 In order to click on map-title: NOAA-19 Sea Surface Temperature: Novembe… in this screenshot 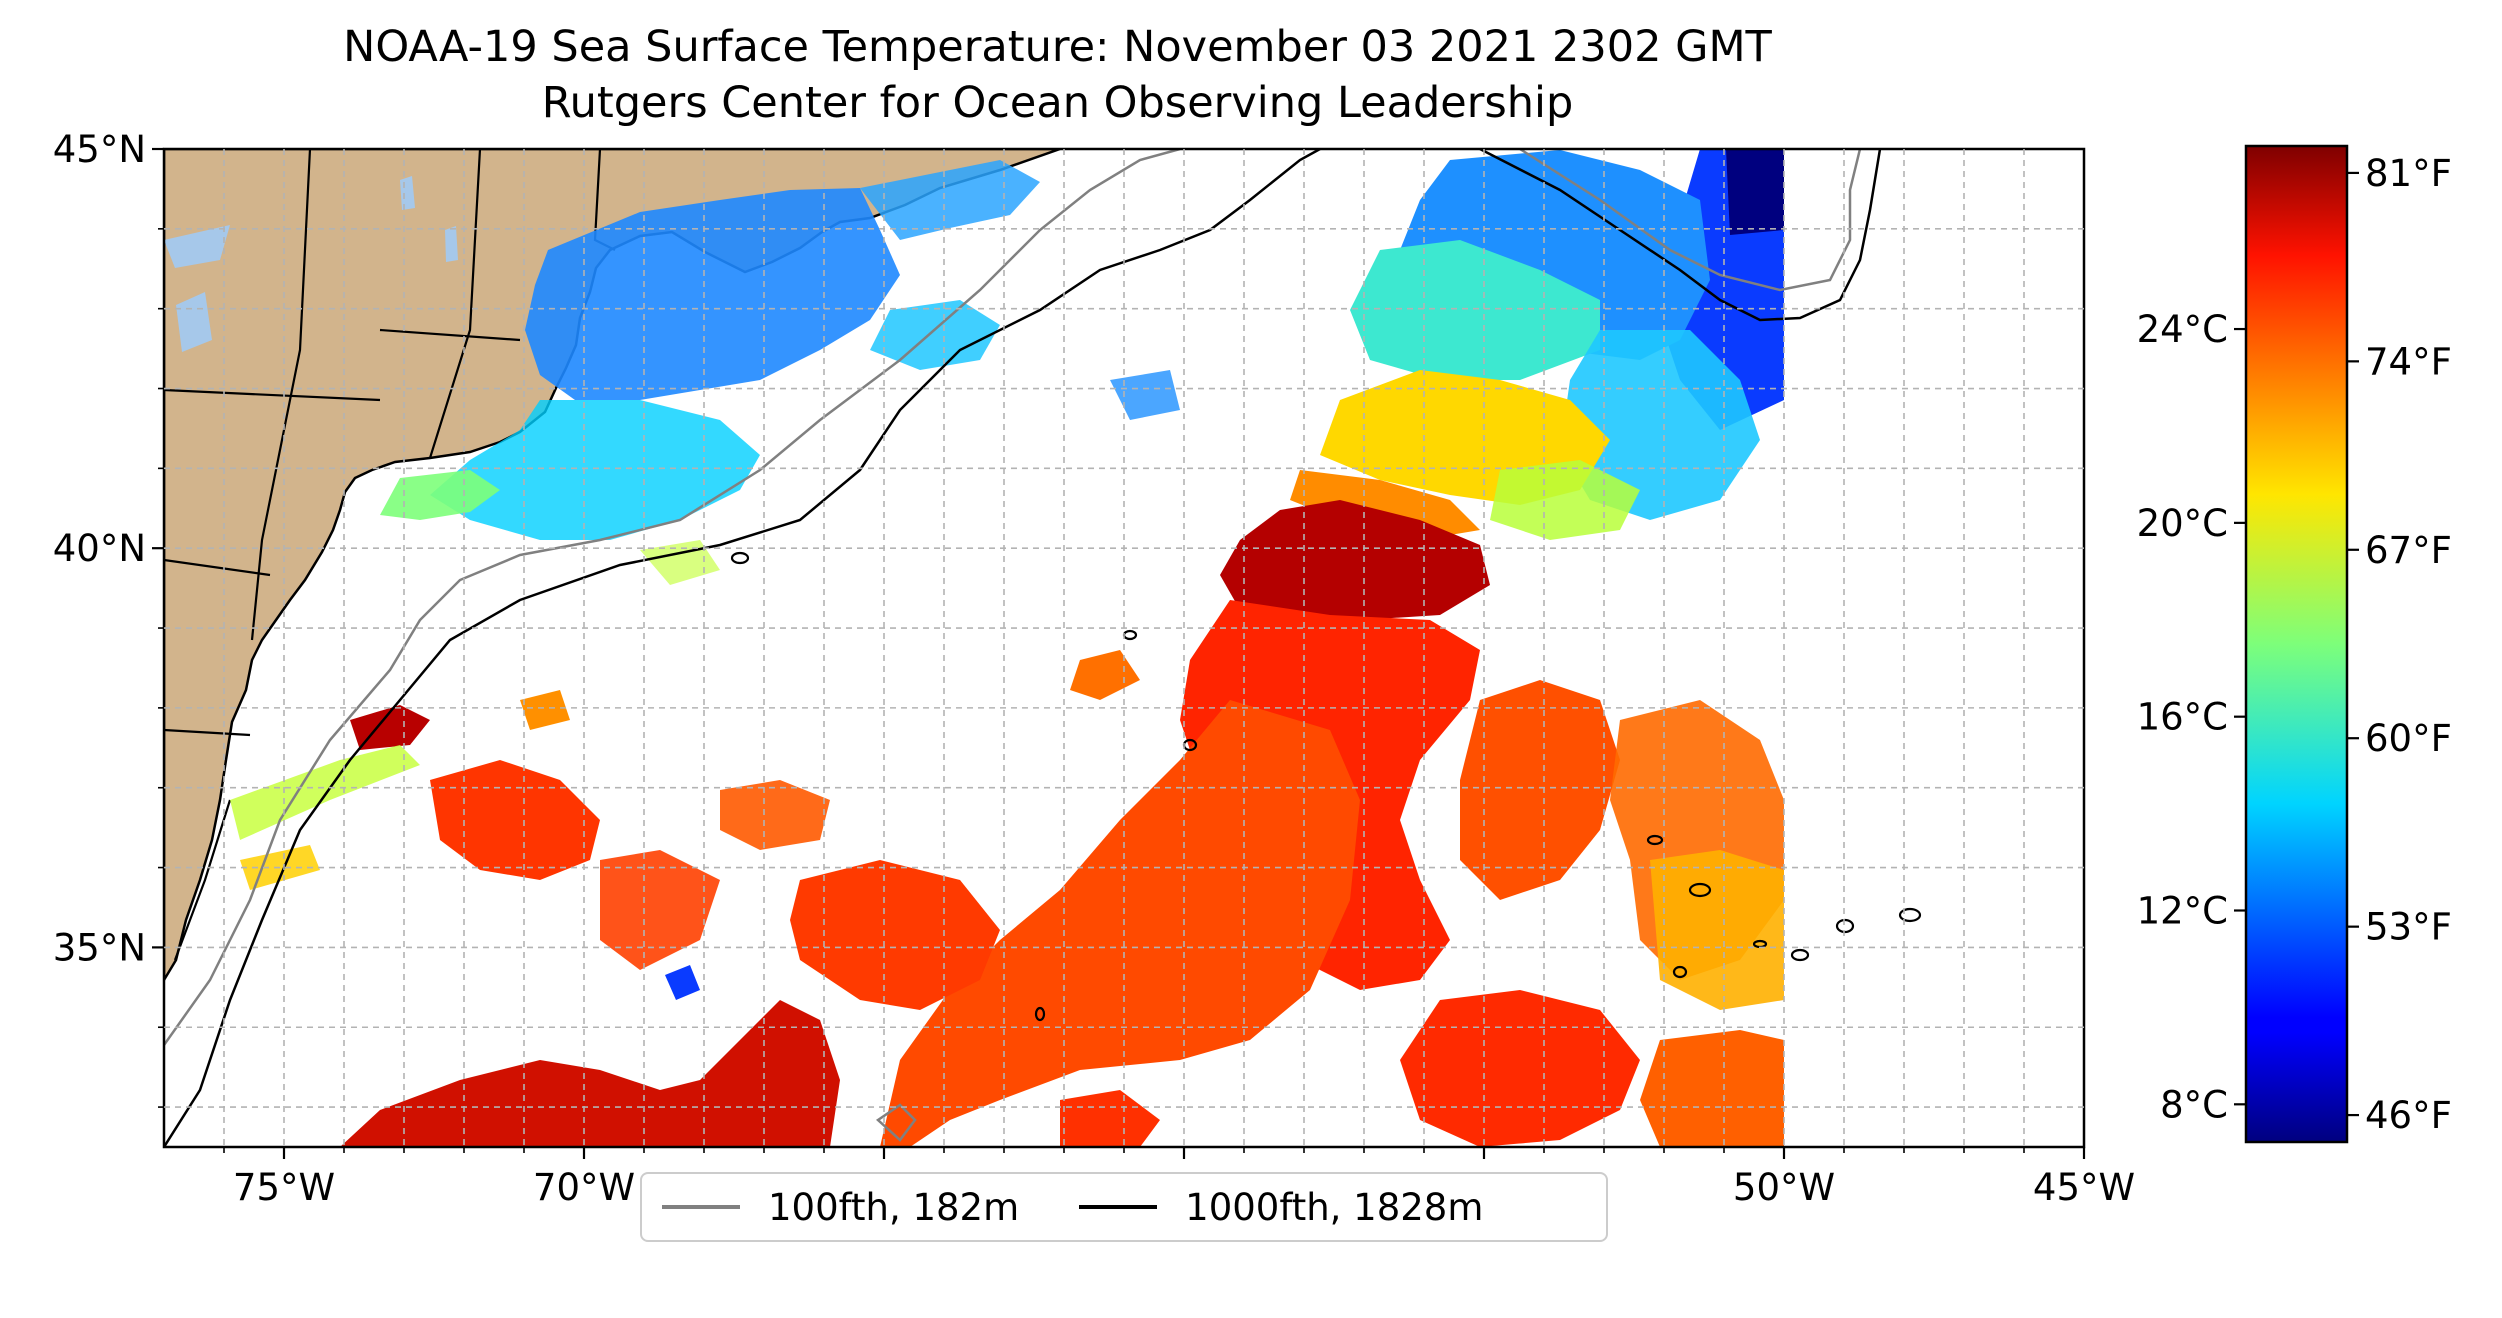, I will do `click(1057, 47)`.